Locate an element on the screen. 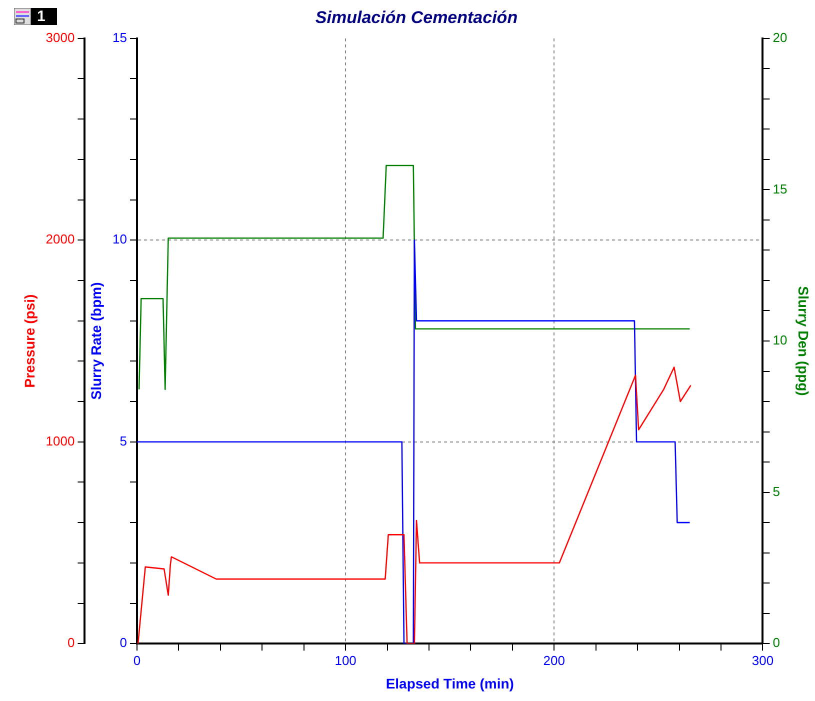  x-tick-label: 300 is located at coordinates (763, 660).